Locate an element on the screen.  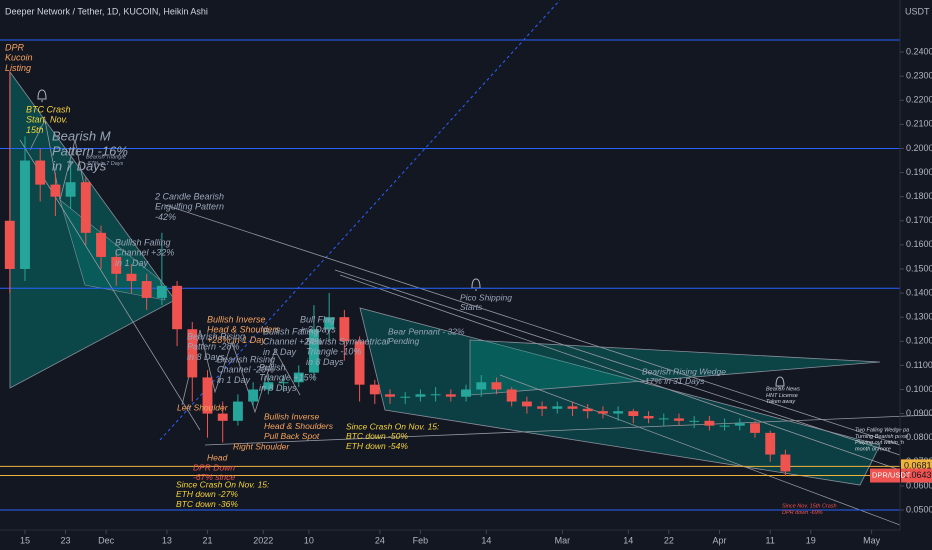
x-tick-label: 24 is located at coordinates (380, 540).